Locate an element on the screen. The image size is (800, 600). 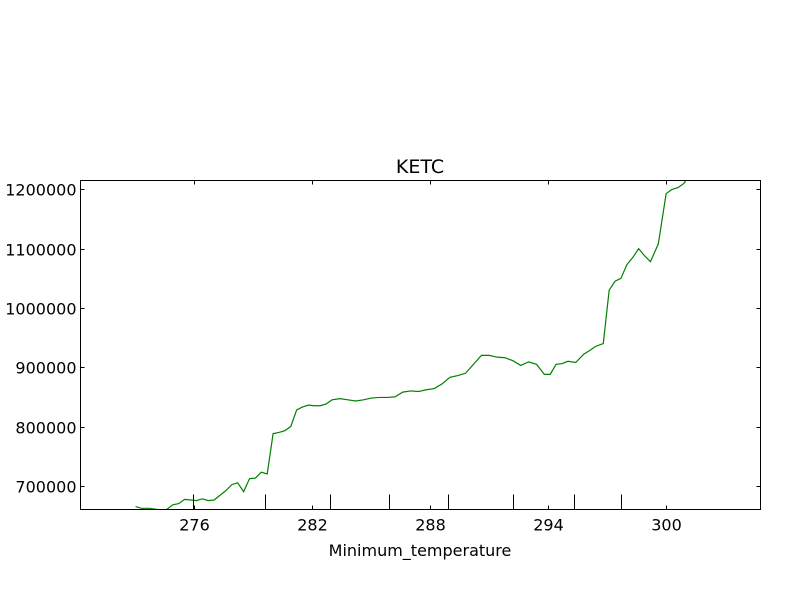
y-tick-label: 1200000 is located at coordinates (40, 190).